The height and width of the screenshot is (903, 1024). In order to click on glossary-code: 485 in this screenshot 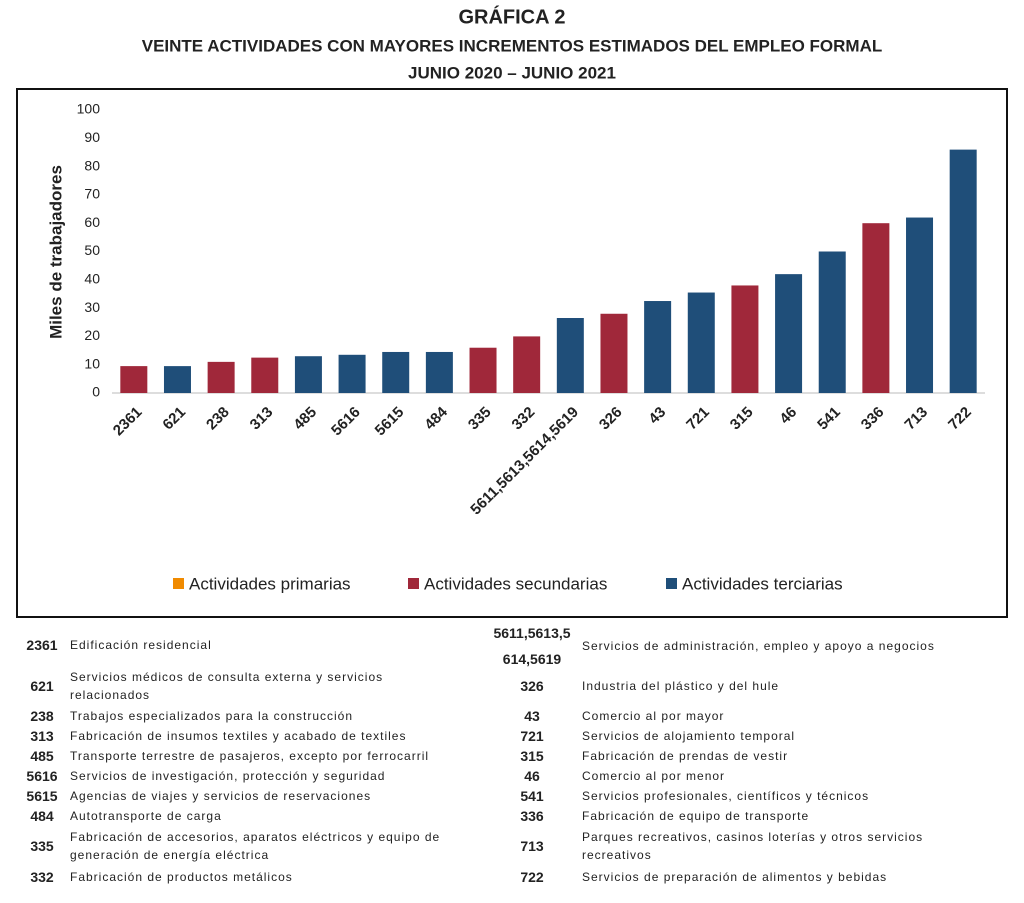, I will do `click(42, 756)`.